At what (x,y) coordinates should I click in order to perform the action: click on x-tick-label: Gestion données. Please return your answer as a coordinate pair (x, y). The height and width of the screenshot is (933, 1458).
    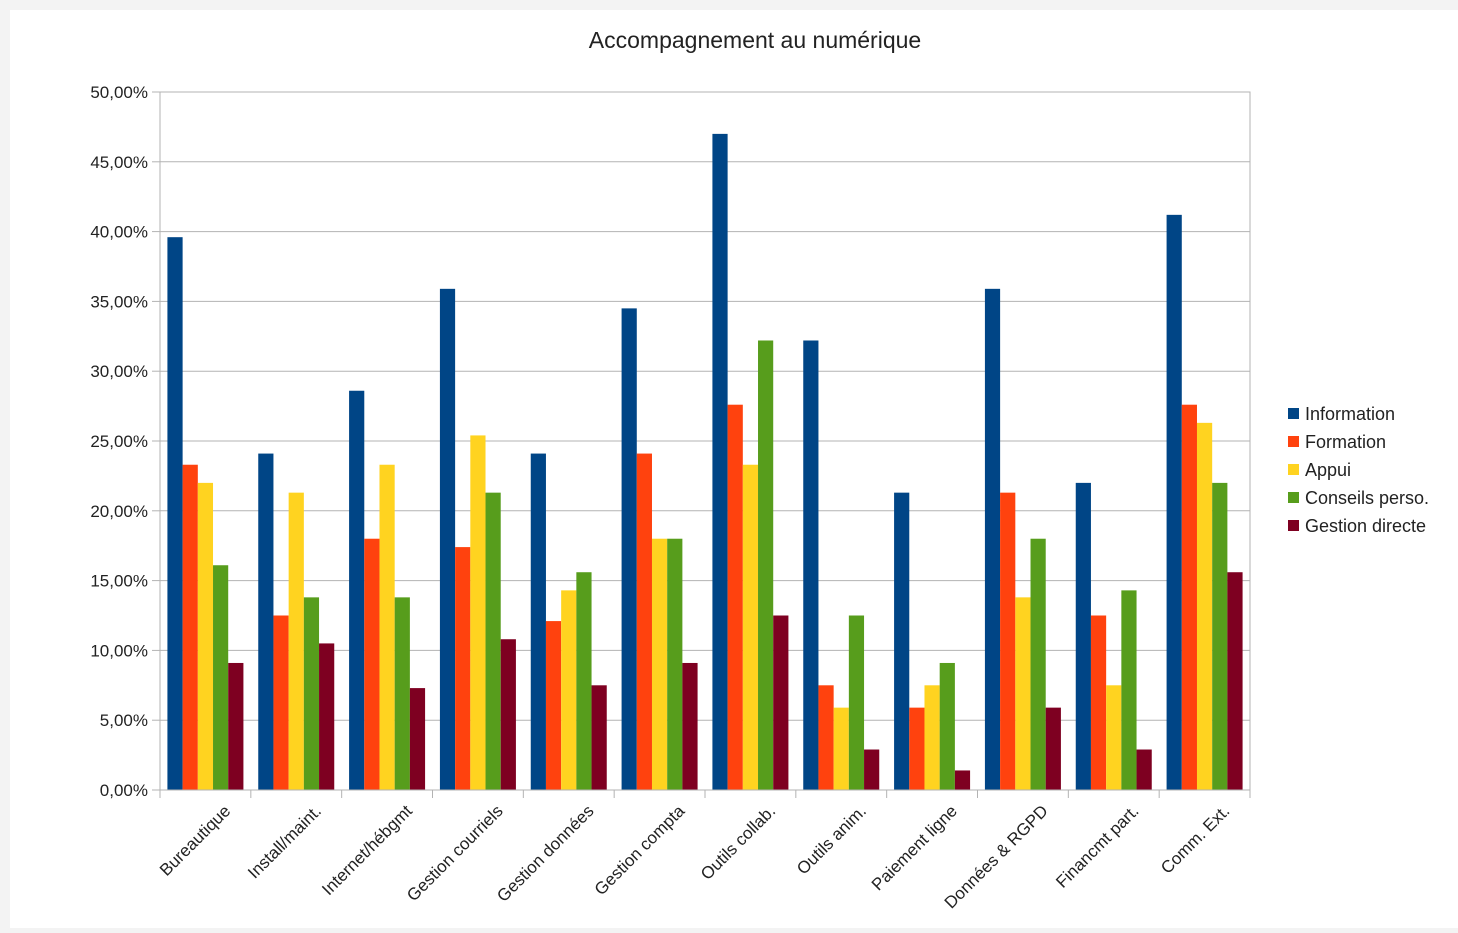
    Looking at the image, I should click on (545, 853).